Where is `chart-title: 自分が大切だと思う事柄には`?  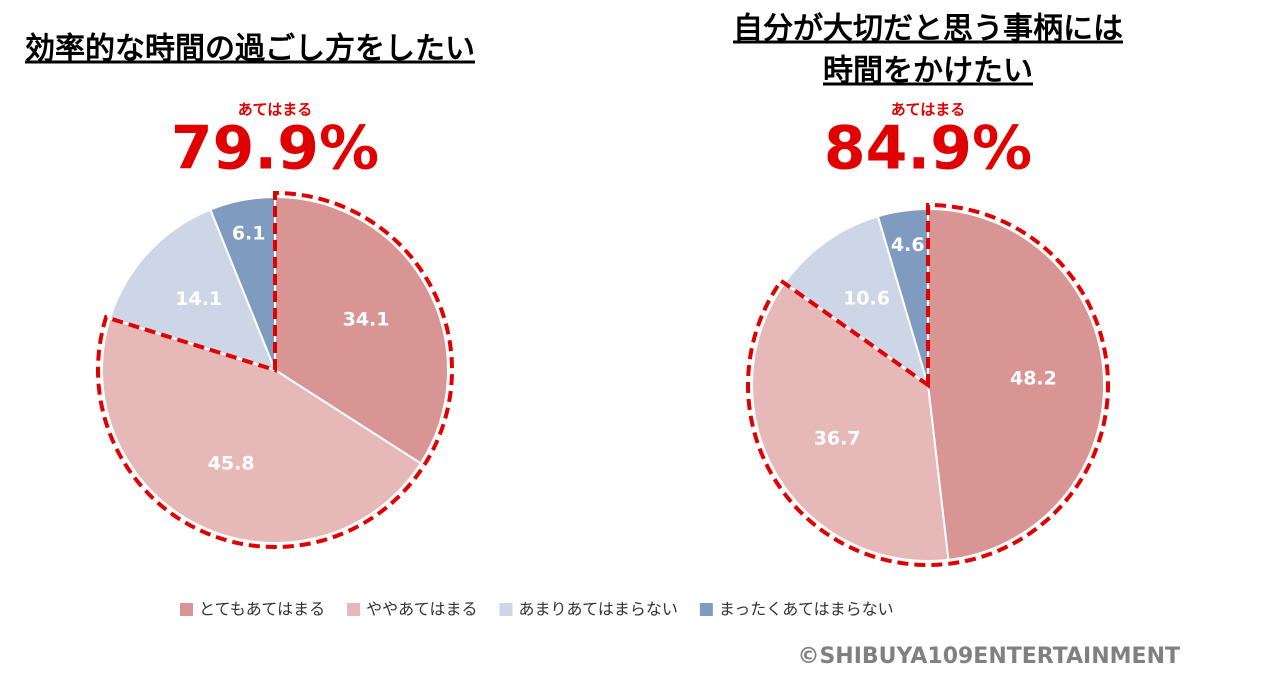
chart-title: 自分が大切だと思う事柄には is located at coordinates (928, 29).